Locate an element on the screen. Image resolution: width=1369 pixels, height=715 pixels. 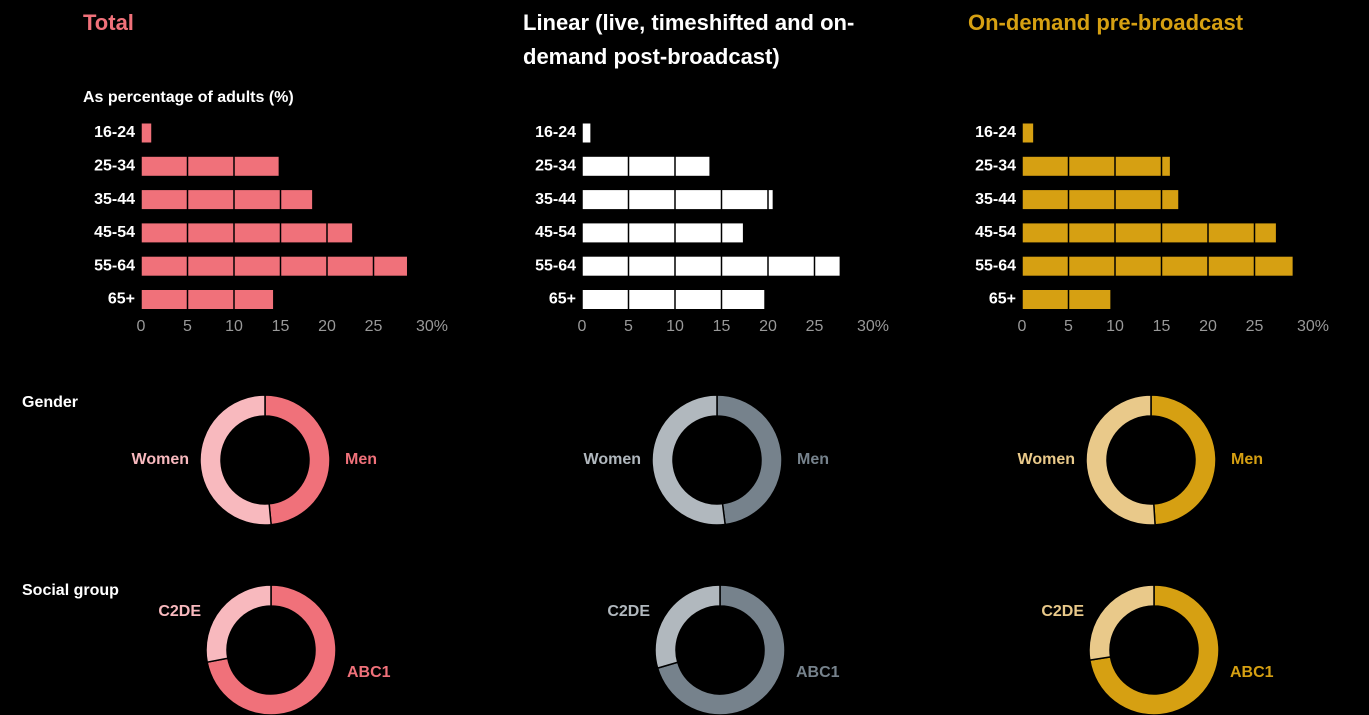
row-label: Gender is located at coordinates (50, 402).